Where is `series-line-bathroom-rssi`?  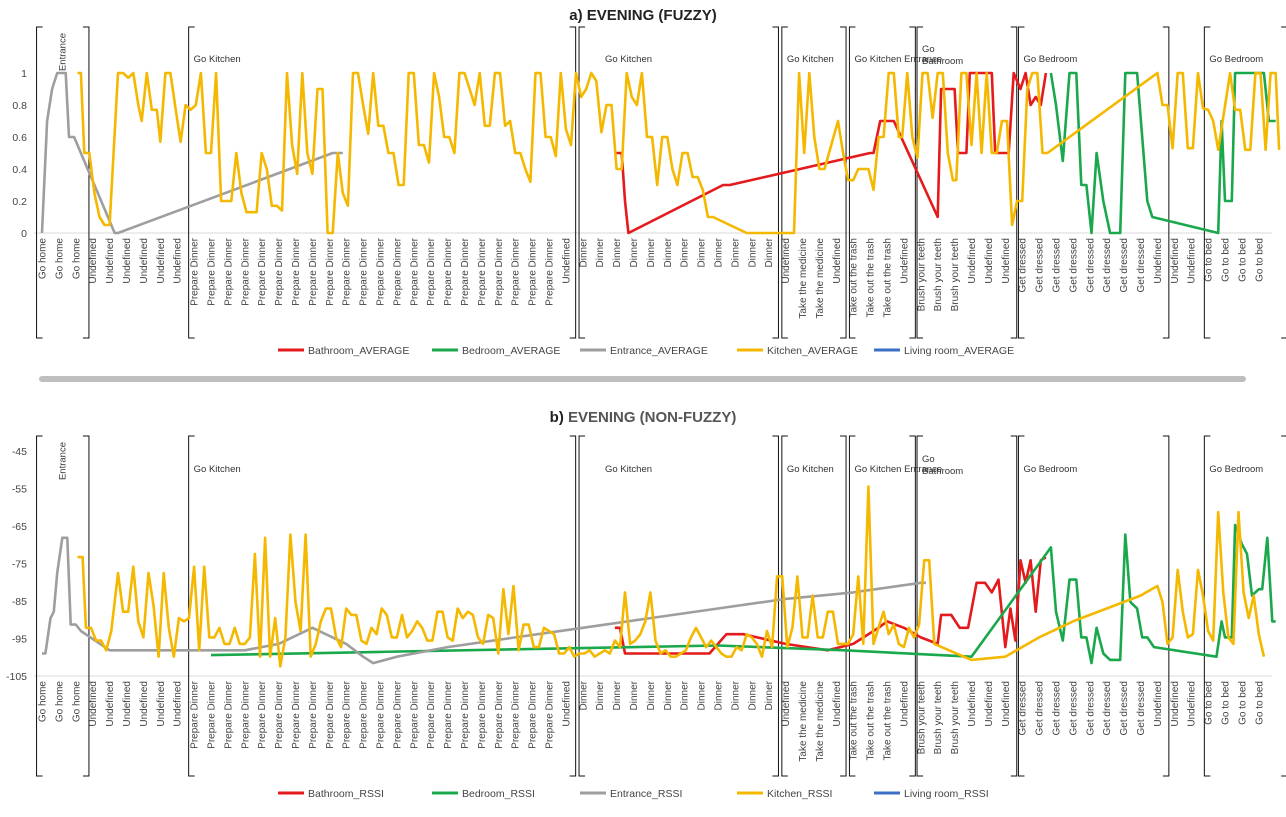 series-line-bathroom-rssi is located at coordinates (830, 605).